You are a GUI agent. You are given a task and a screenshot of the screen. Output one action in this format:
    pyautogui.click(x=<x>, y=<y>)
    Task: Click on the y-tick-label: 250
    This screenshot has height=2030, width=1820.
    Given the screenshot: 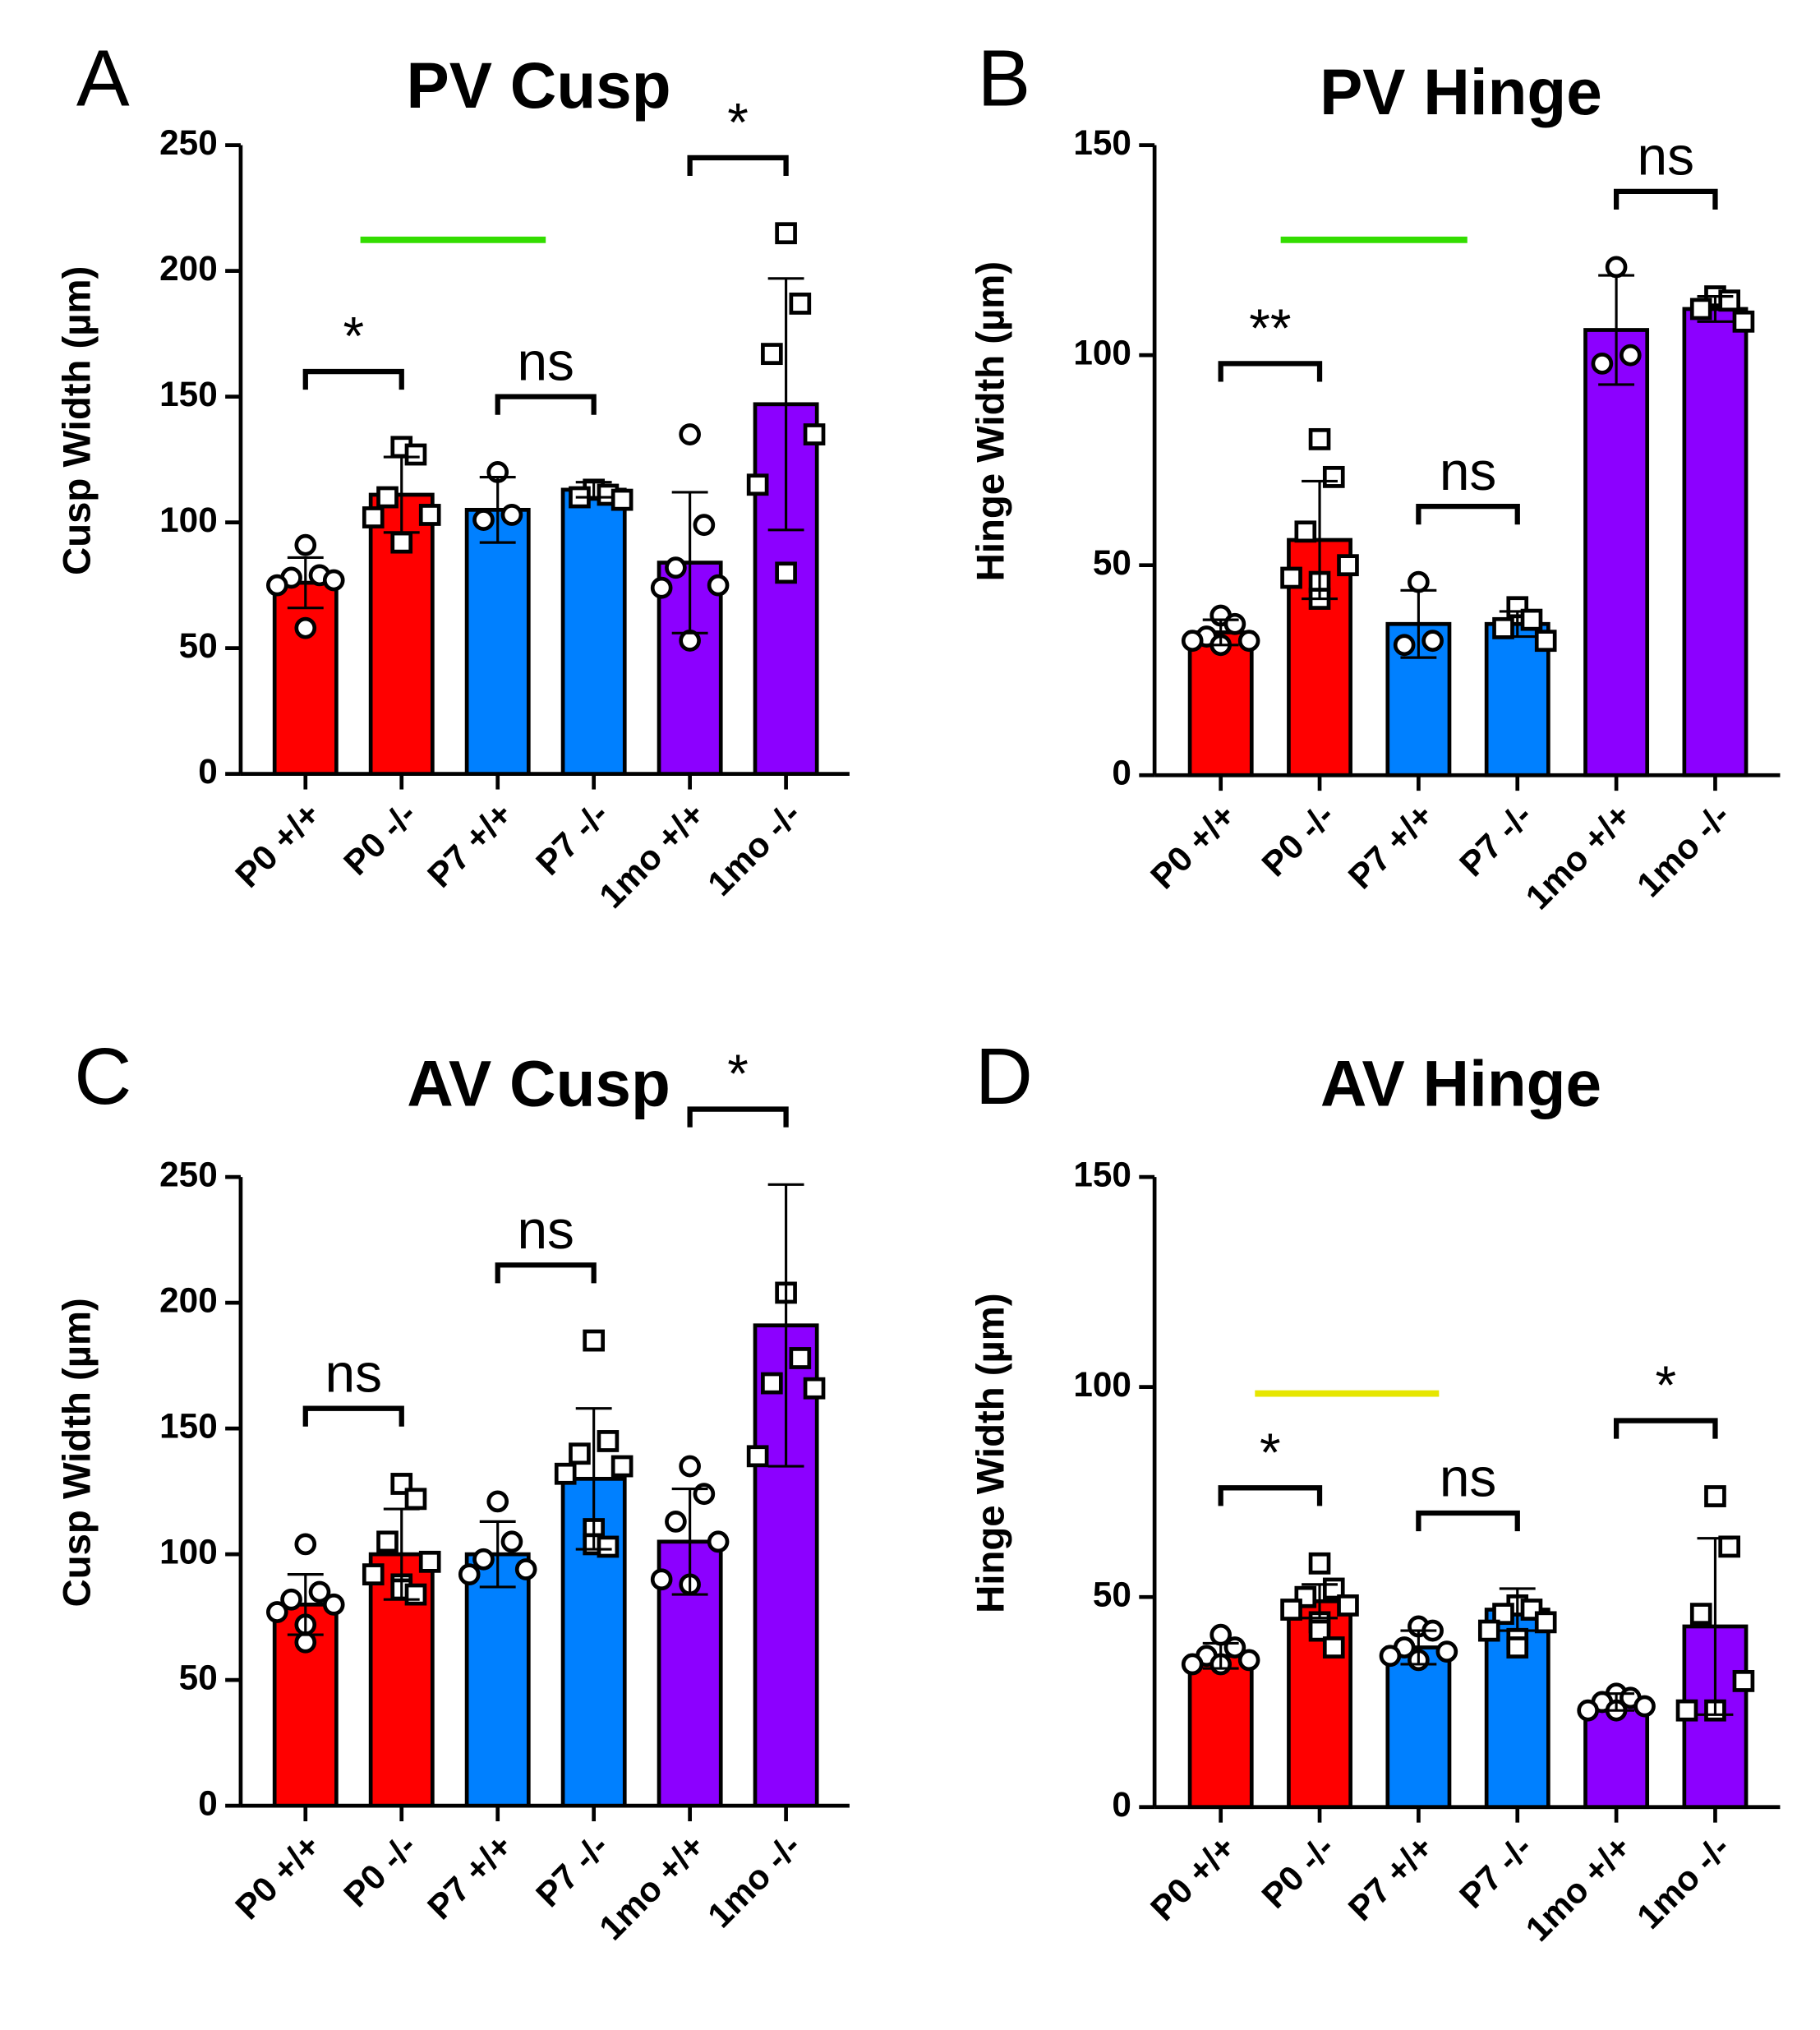 What is the action you would take?
    pyautogui.click(x=188, y=142)
    